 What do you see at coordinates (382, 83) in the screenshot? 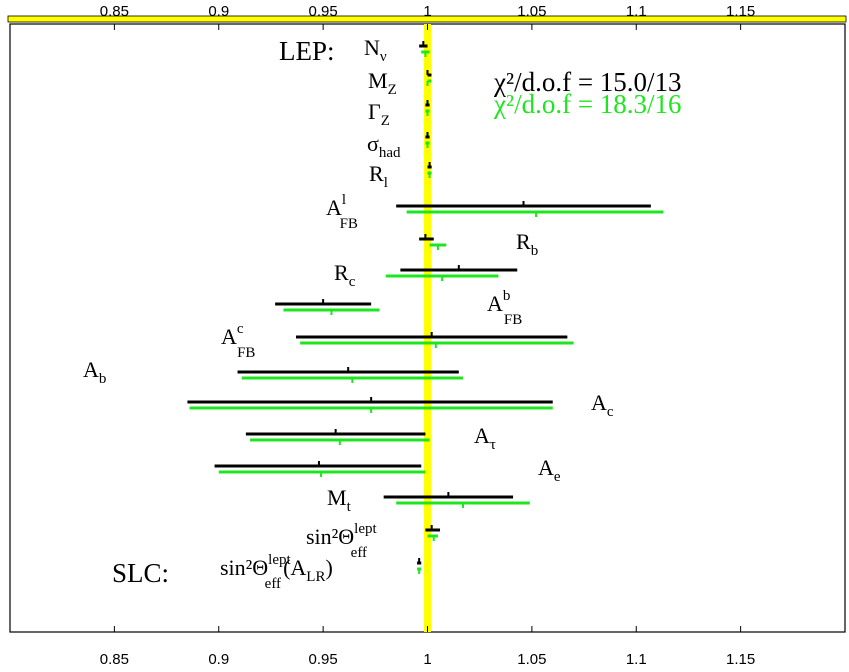
I see `label-mz: MZ` at bounding box center [382, 83].